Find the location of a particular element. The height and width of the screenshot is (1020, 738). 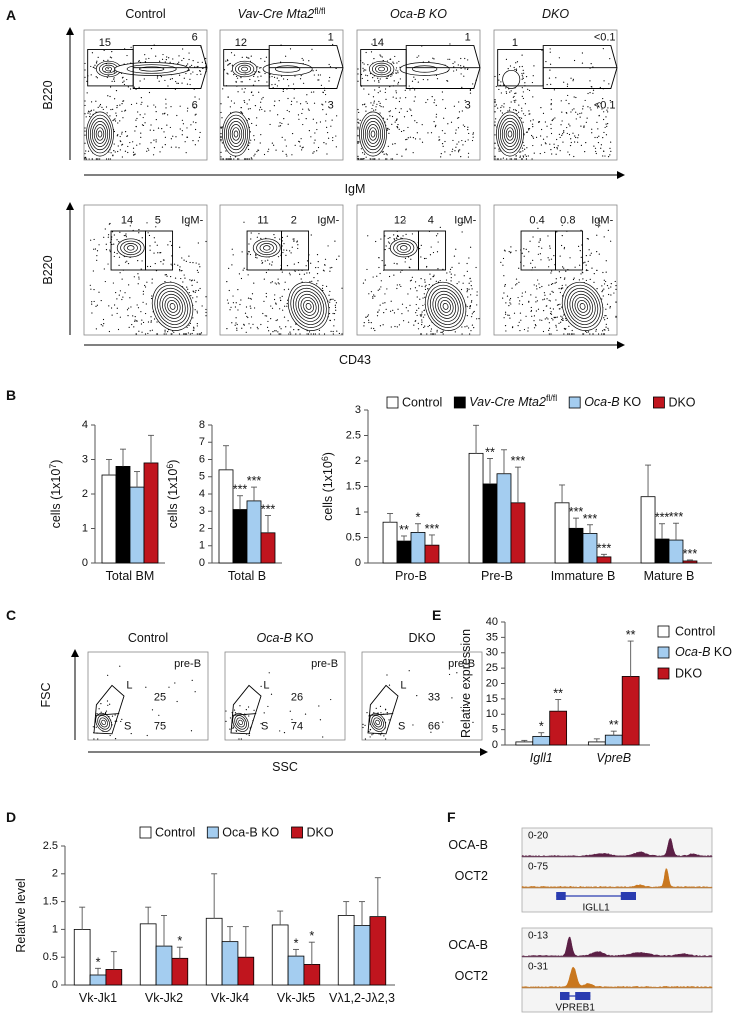

significance: *** is located at coordinates (576, 512).